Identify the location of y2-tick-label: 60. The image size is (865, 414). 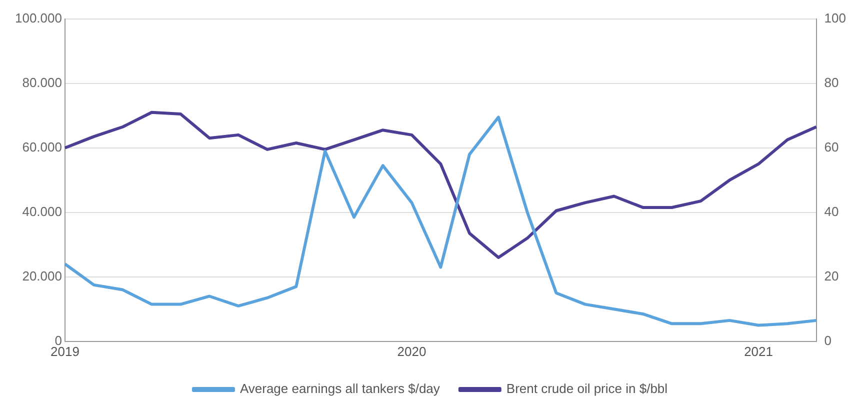
(831, 146).